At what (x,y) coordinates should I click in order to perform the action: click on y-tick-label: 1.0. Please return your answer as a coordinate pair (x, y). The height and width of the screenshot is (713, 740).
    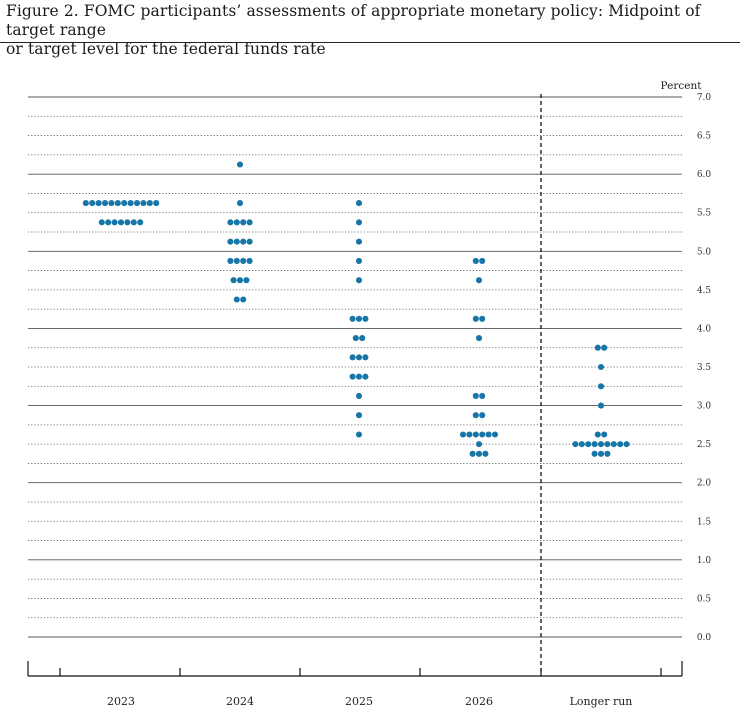
    Looking at the image, I should click on (704, 561).